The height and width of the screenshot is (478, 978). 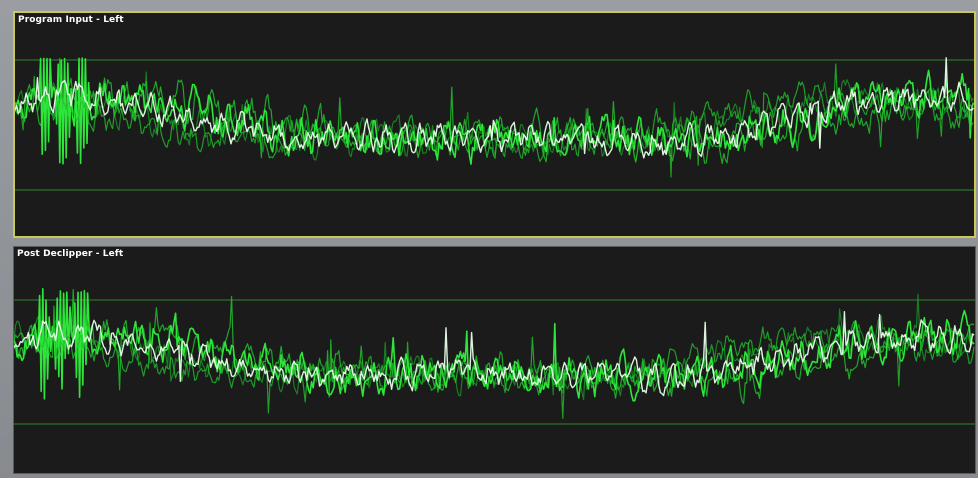 I want to click on panel-title: Program Input - Left, so click(x=71, y=20).